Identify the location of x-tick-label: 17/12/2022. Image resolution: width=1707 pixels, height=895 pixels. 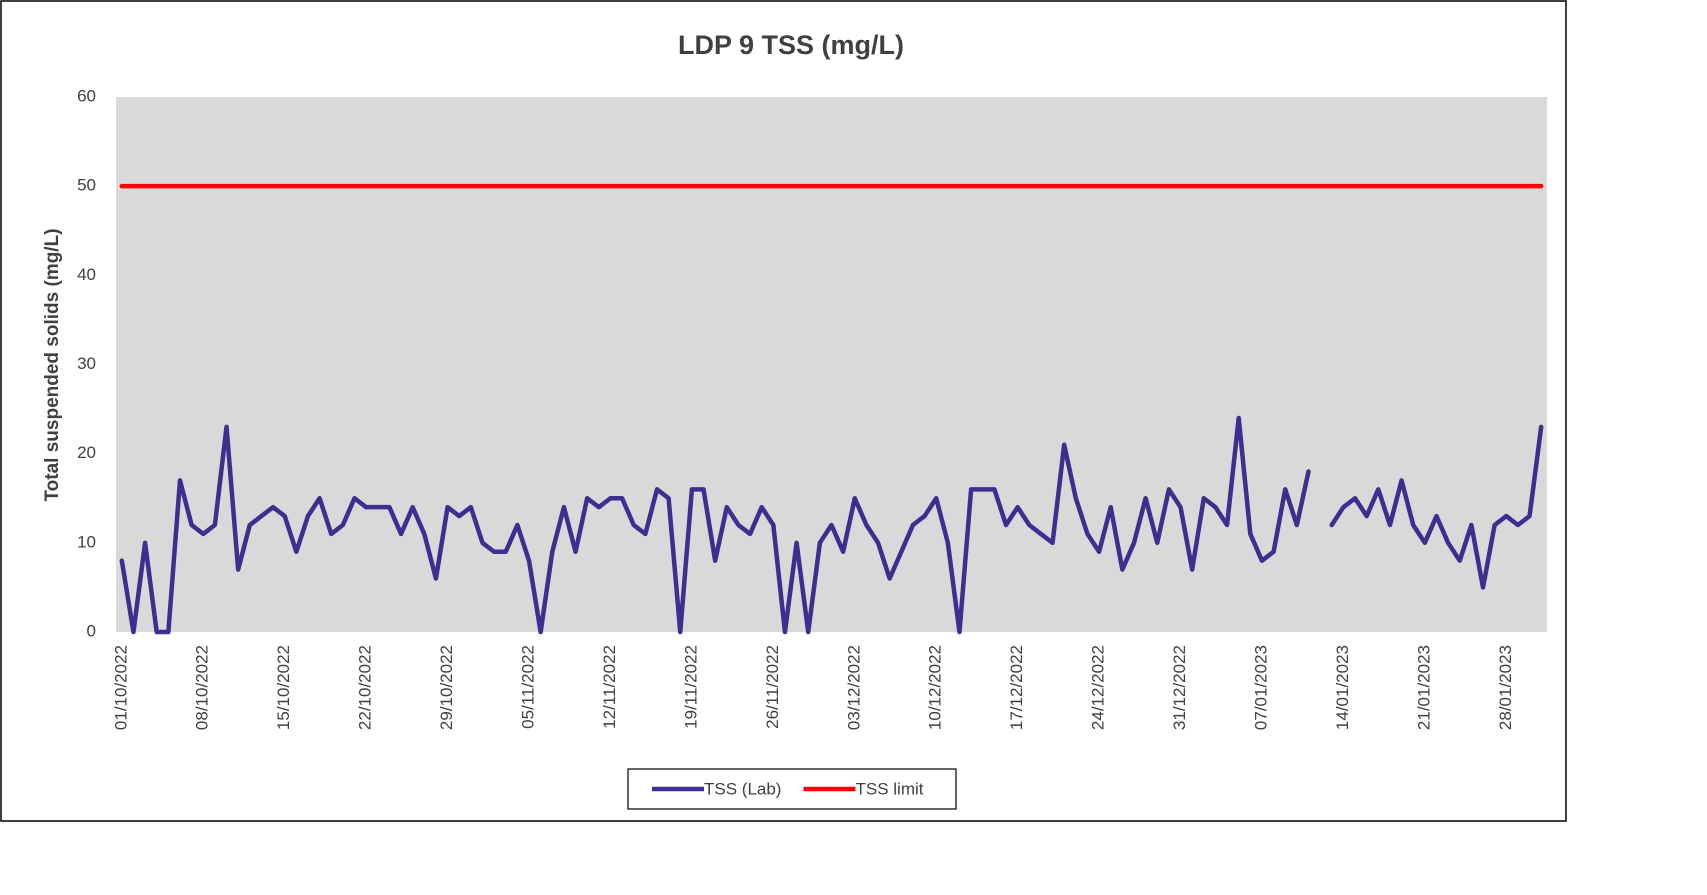
(1016, 687).